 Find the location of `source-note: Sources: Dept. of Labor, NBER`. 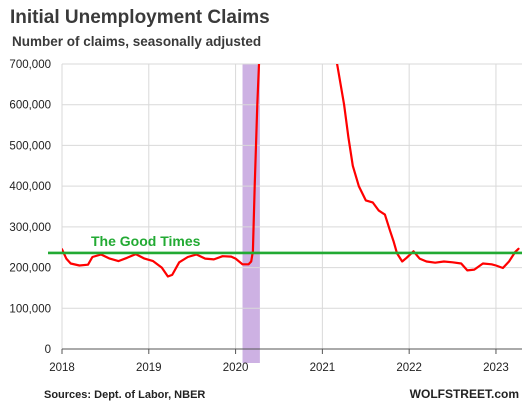

source-note: Sources: Dept. of Labor, NBER is located at coordinates (124, 395).